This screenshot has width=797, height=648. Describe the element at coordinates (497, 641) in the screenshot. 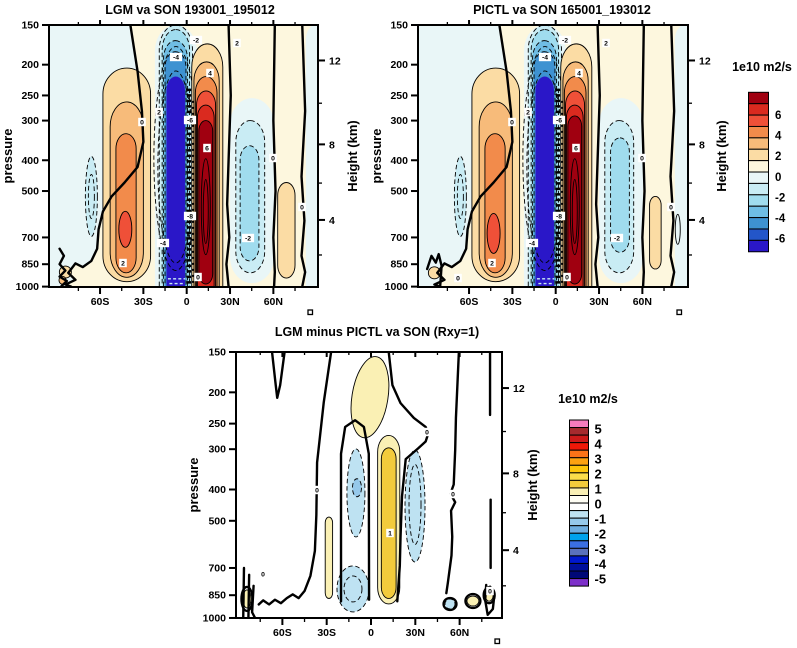

I see `info-marker-square` at that location.